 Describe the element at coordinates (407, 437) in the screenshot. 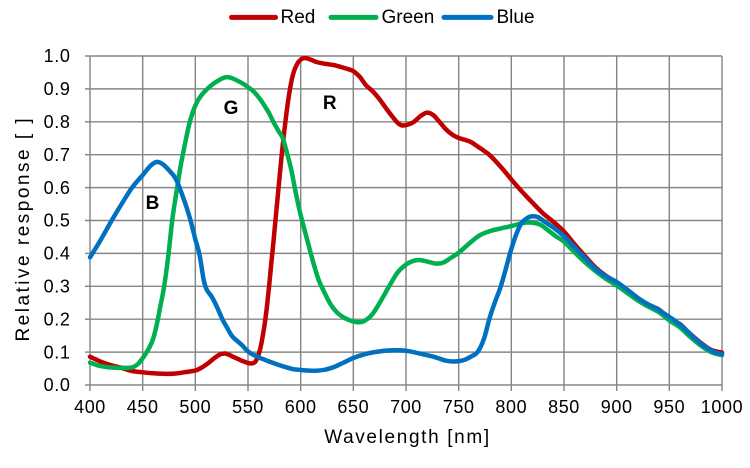

I see `svg-text: Wavelength [nm]` at that location.